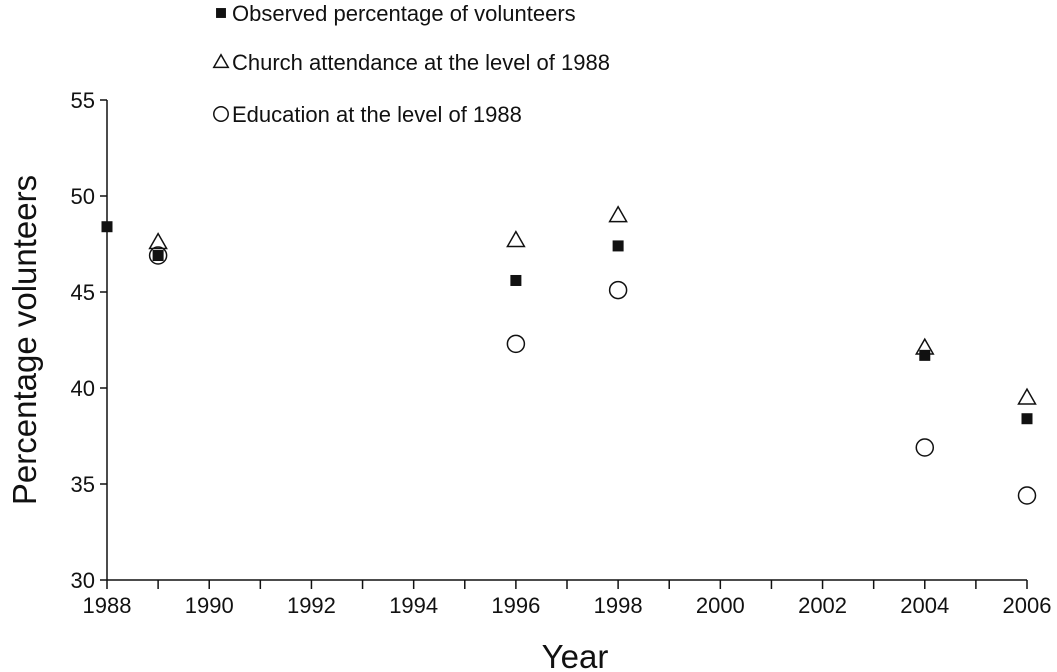 This screenshot has height=672, width=1057. What do you see at coordinates (421, 62) in the screenshot?
I see `legend-label-series-2: Church attendance at the level of 1988` at bounding box center [421, 62].